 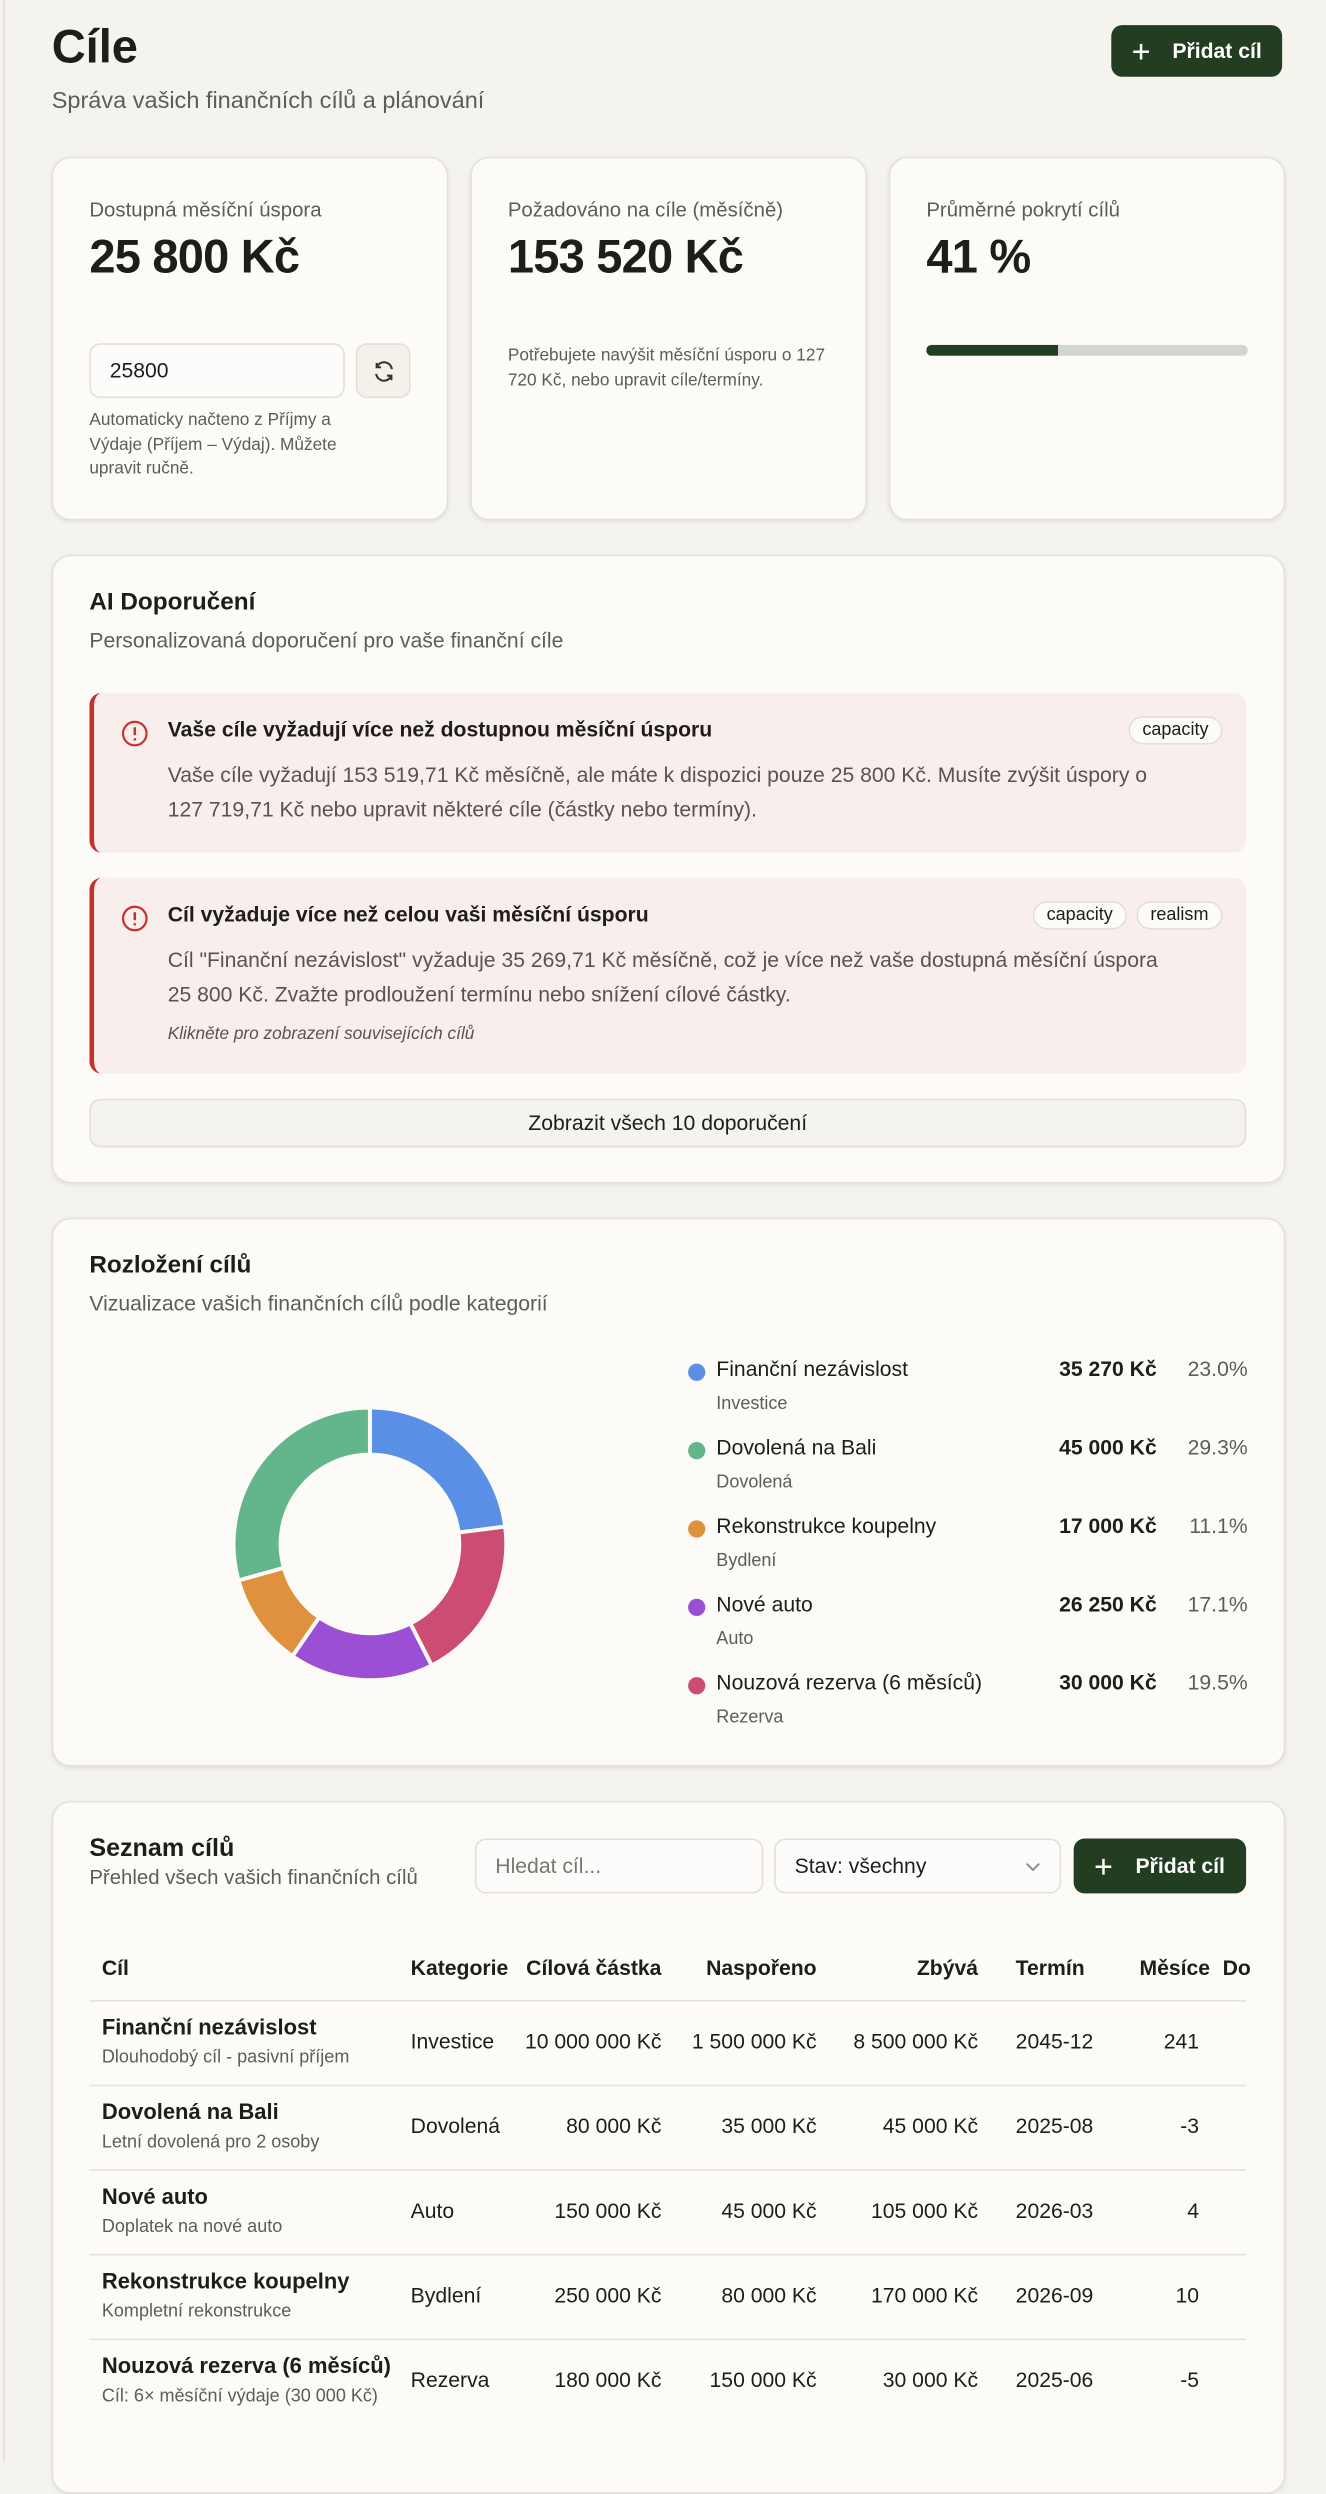 What do you see at coordinates (1141, 51) in the screenshot?
I see `plus-icon` at bounding box center [1141, 51].